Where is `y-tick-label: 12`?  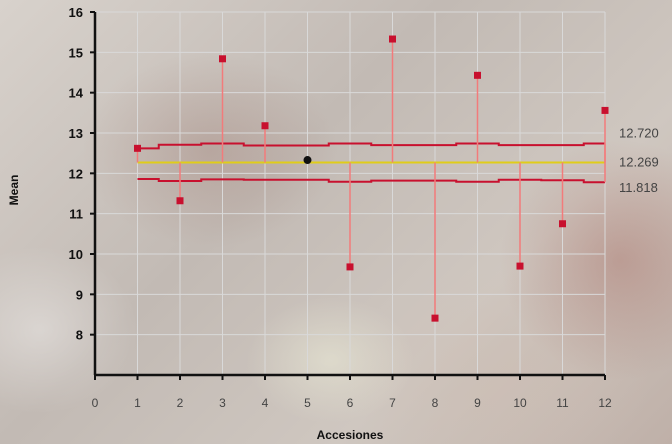 y-tick-label: 12 is located at coordinates (76, 173).